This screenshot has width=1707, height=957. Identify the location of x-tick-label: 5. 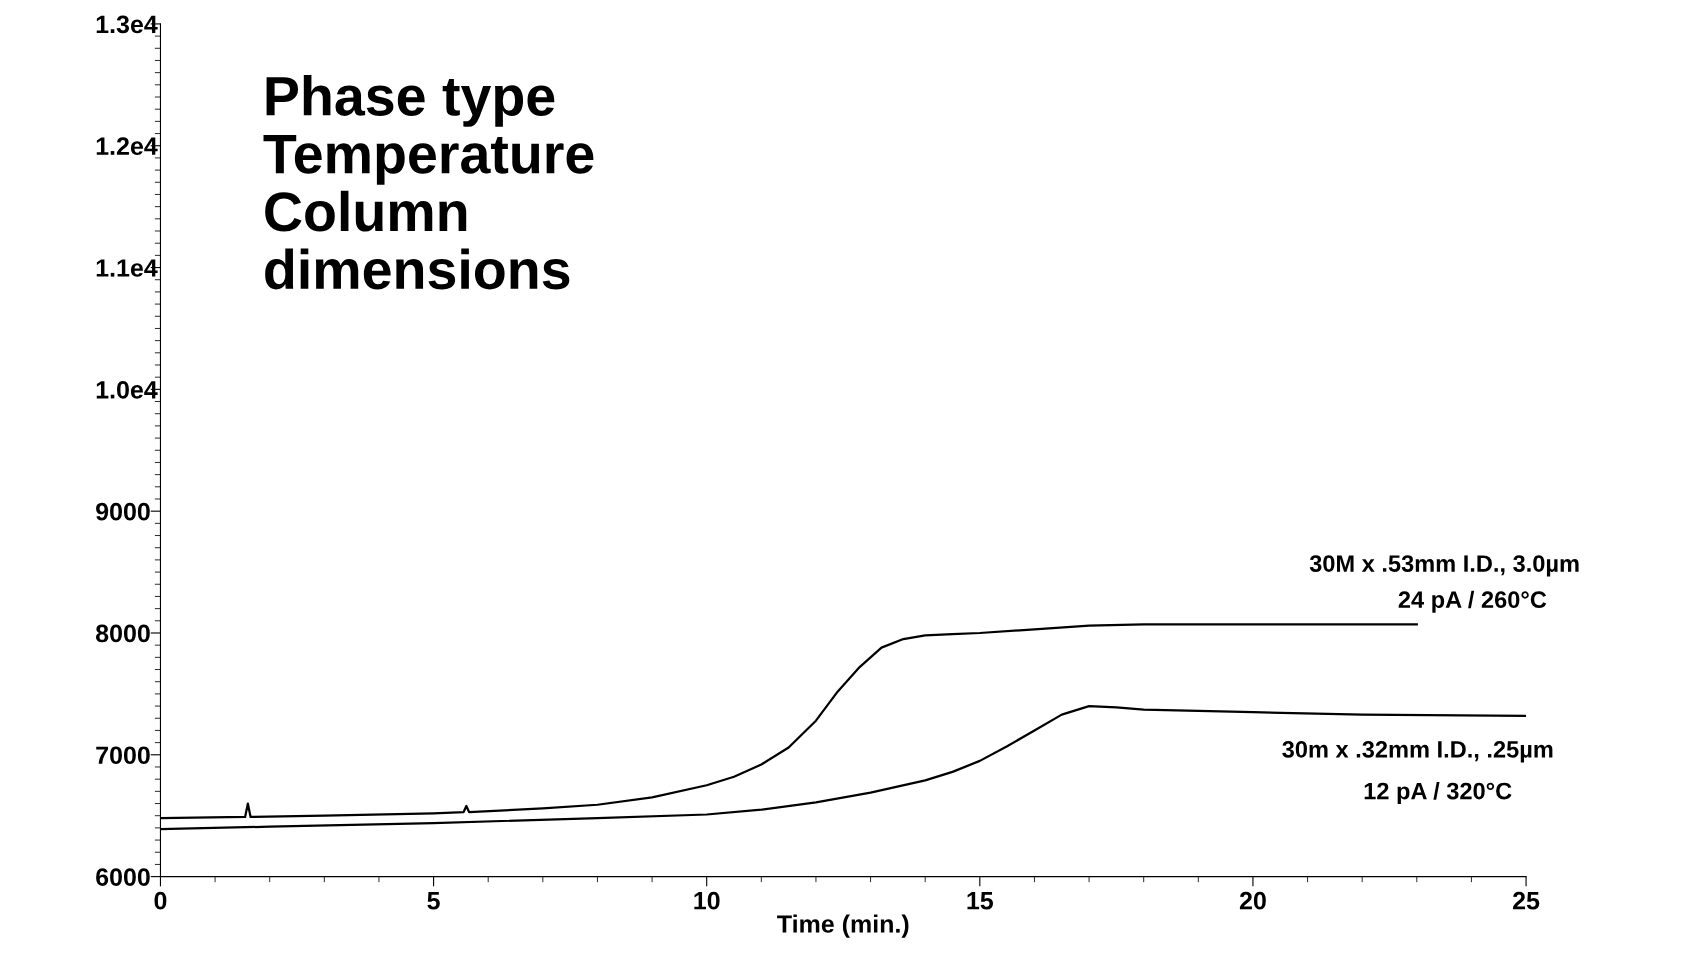
(433, 901).